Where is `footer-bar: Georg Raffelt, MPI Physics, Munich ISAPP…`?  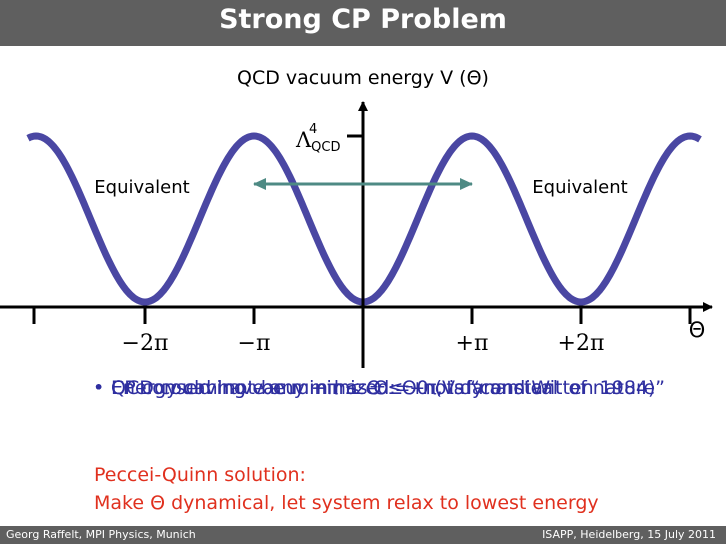 footer-bar: Georg Raffelt, MPI Physics, Munich ISAPP… is located at coordinates (363, 535).